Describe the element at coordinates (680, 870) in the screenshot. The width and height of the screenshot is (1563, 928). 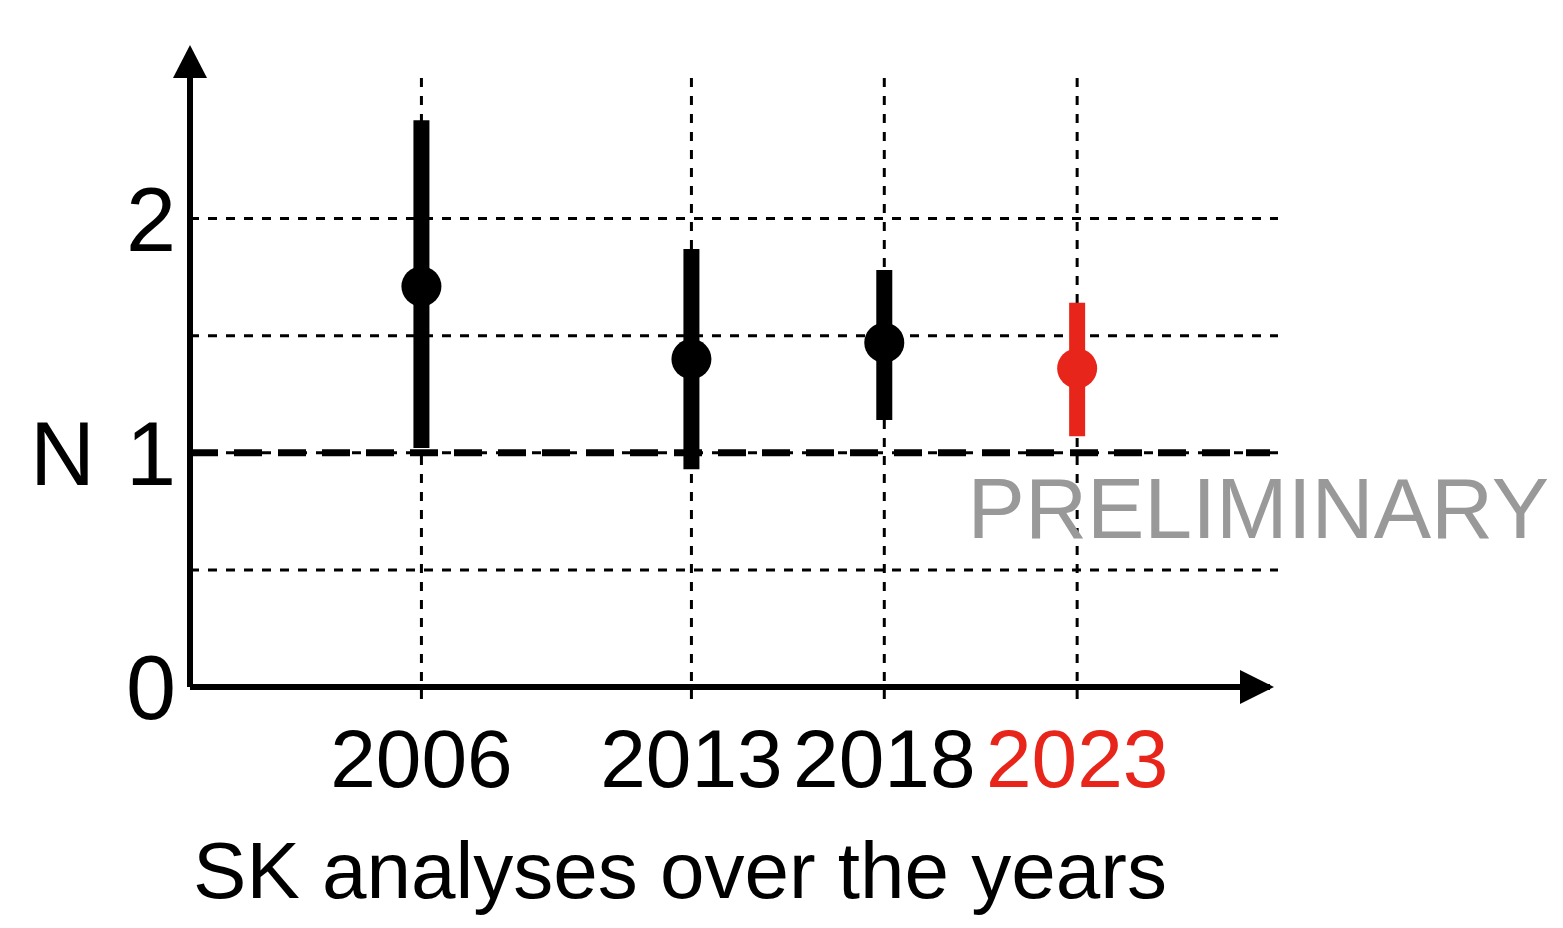
I see `x-axis-title: SK analyses over the years` at that location.